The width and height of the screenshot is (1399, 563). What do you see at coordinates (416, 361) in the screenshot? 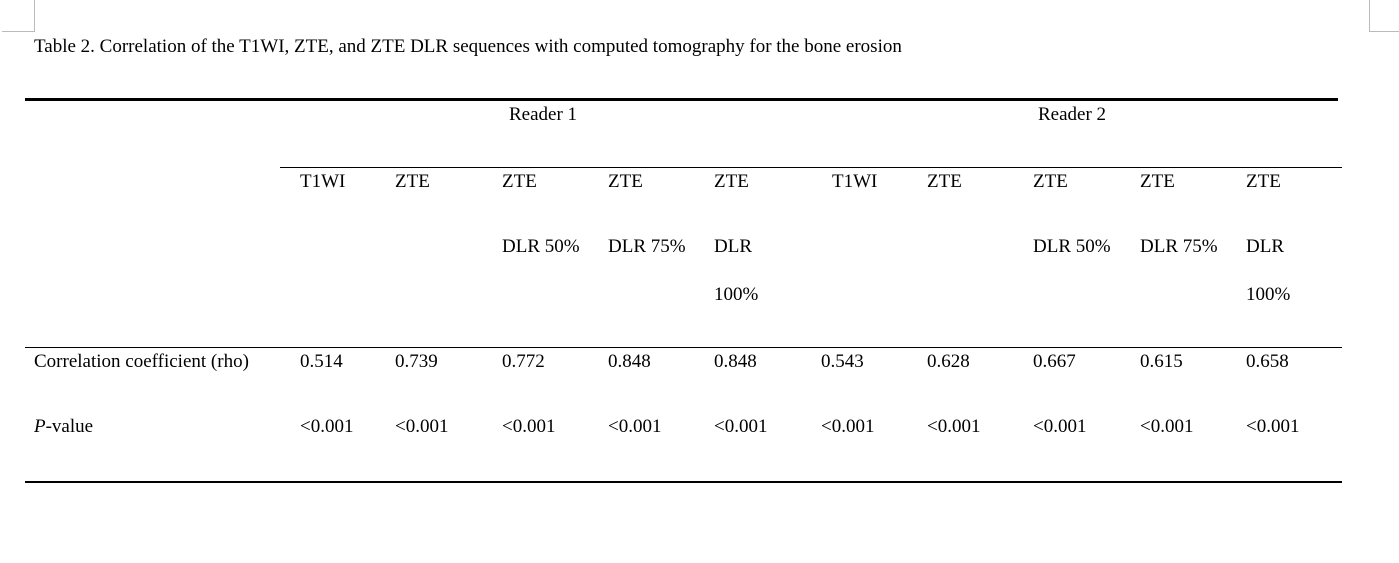
I see `cell-value: 0.739` at bounding box center [416, 361].